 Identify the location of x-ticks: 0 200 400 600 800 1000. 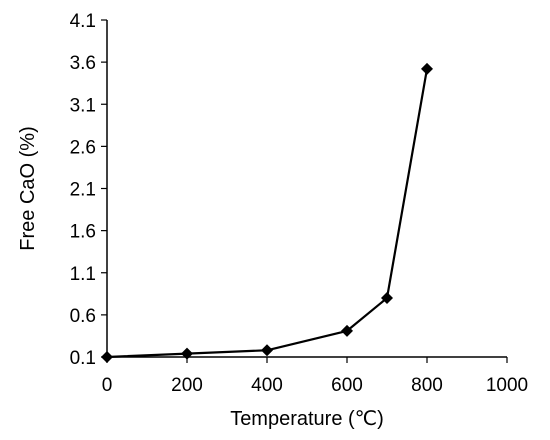
(315, 376).